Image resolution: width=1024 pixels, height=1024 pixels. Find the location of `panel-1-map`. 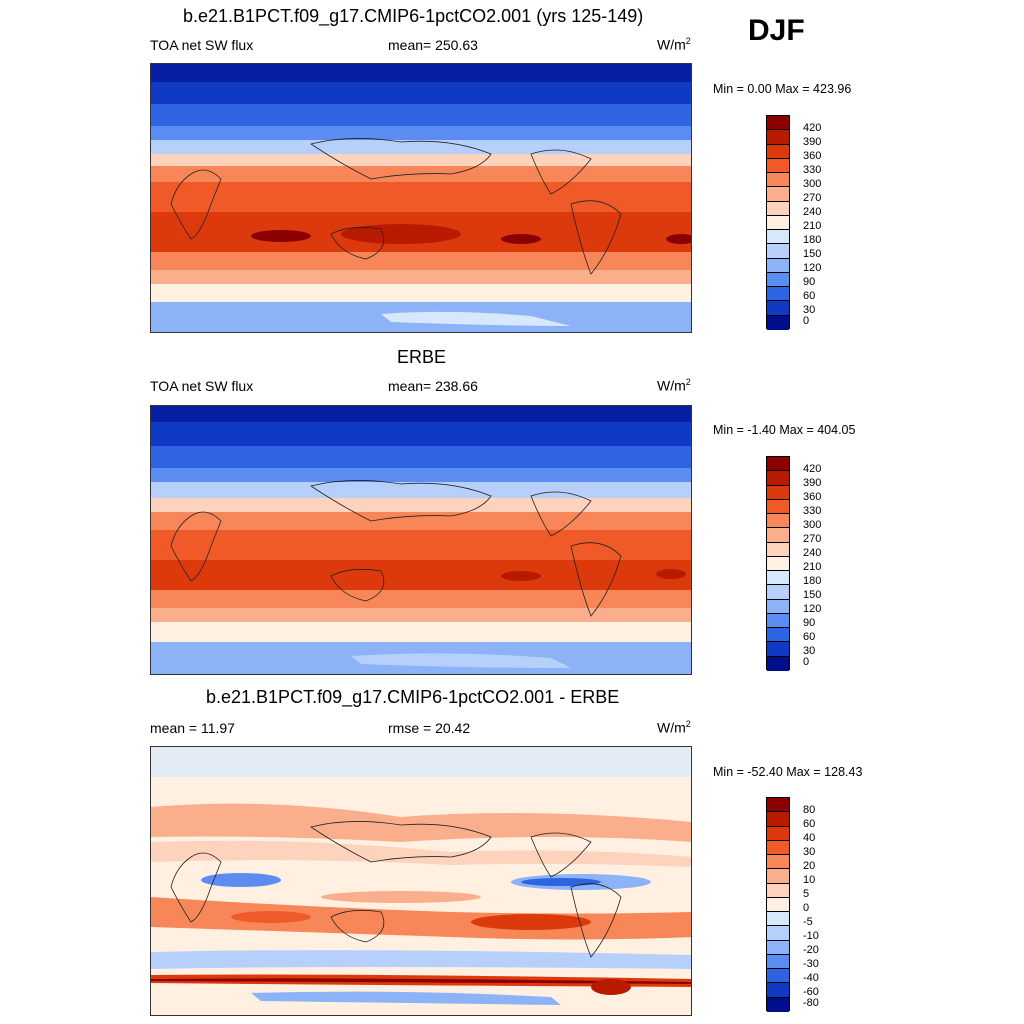

panel-1-map is located at coordinates (421, 198).